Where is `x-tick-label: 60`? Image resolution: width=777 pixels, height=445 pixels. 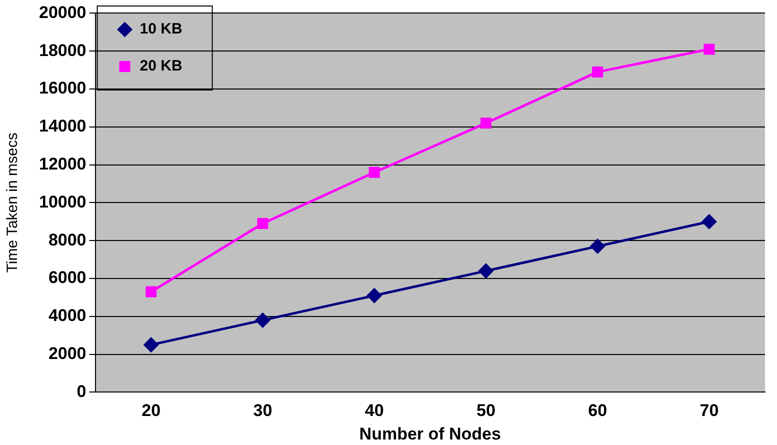
x-tick-label: 60 is located at coordinates (598, 410).